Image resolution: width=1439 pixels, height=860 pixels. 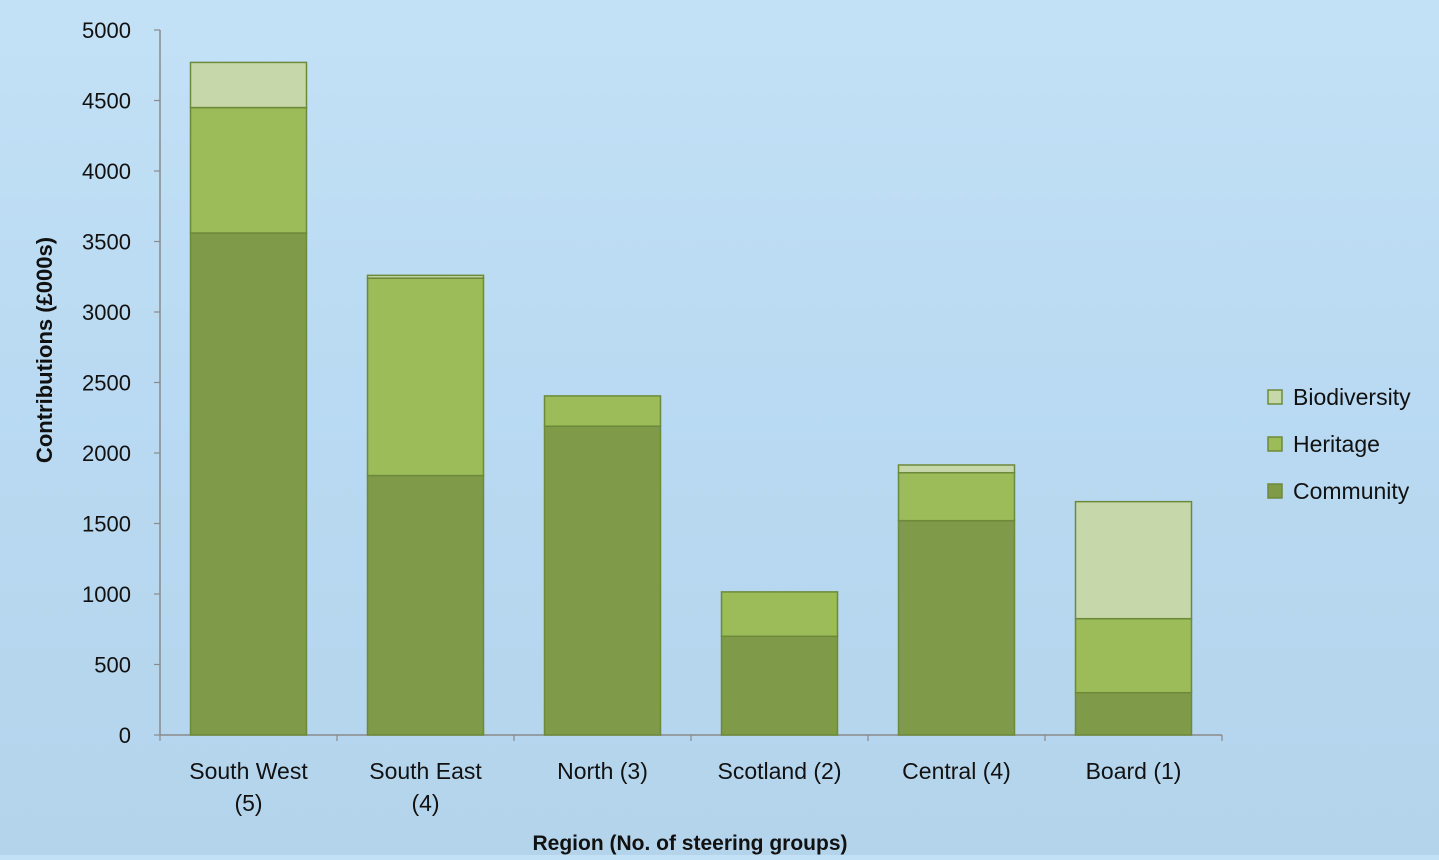 What do you see at coordinates (106, 594) in the screenshot?
I see `y-tick-label: 1000` at bounding box center [106, 594].